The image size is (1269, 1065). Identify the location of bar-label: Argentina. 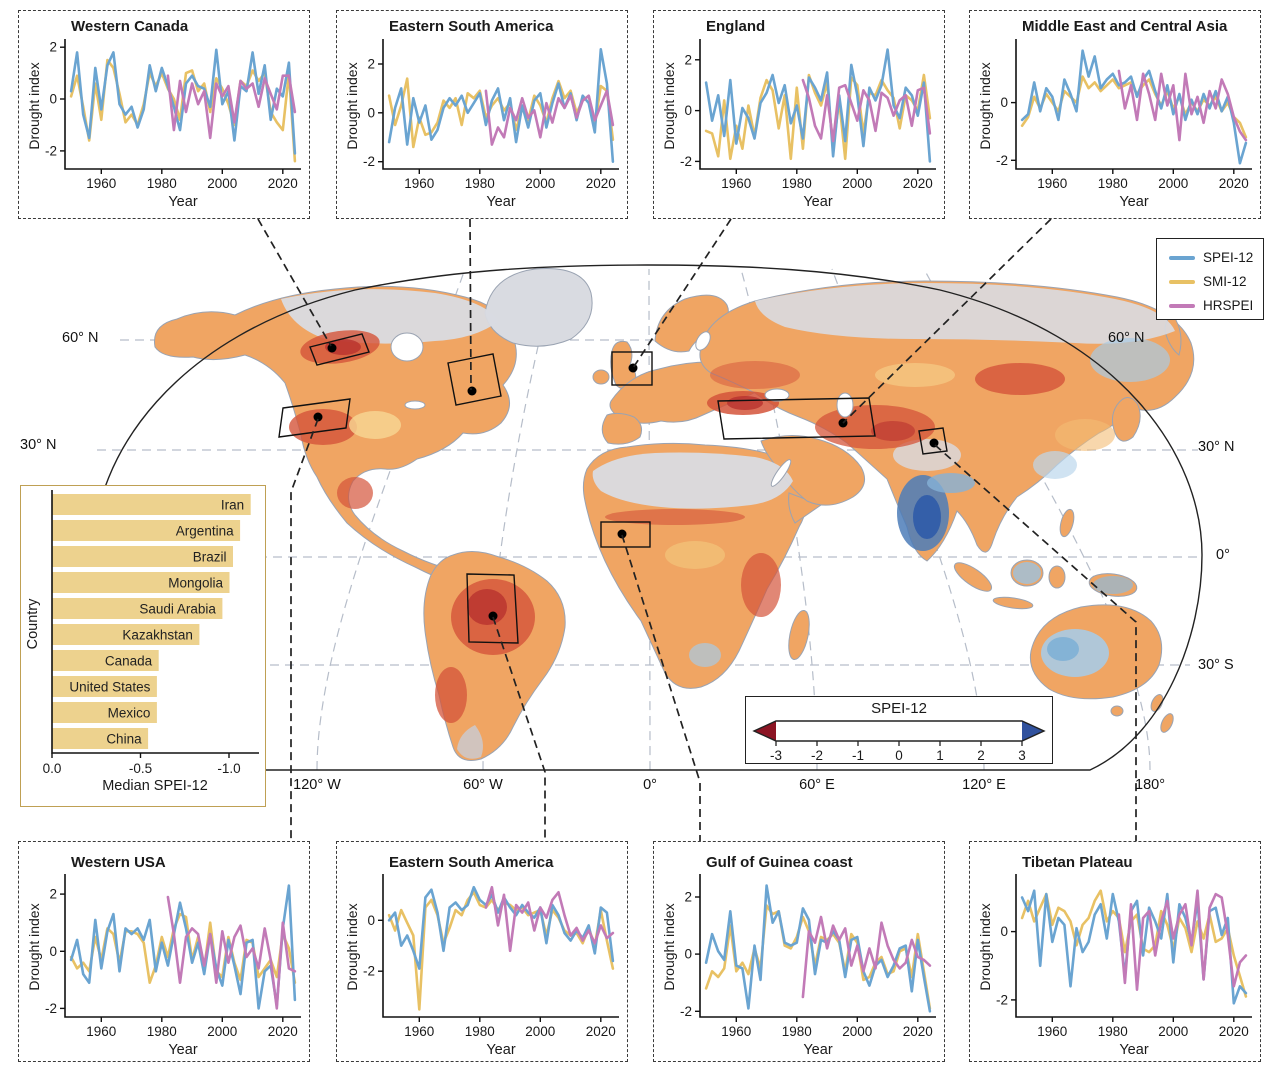
(205, 531).